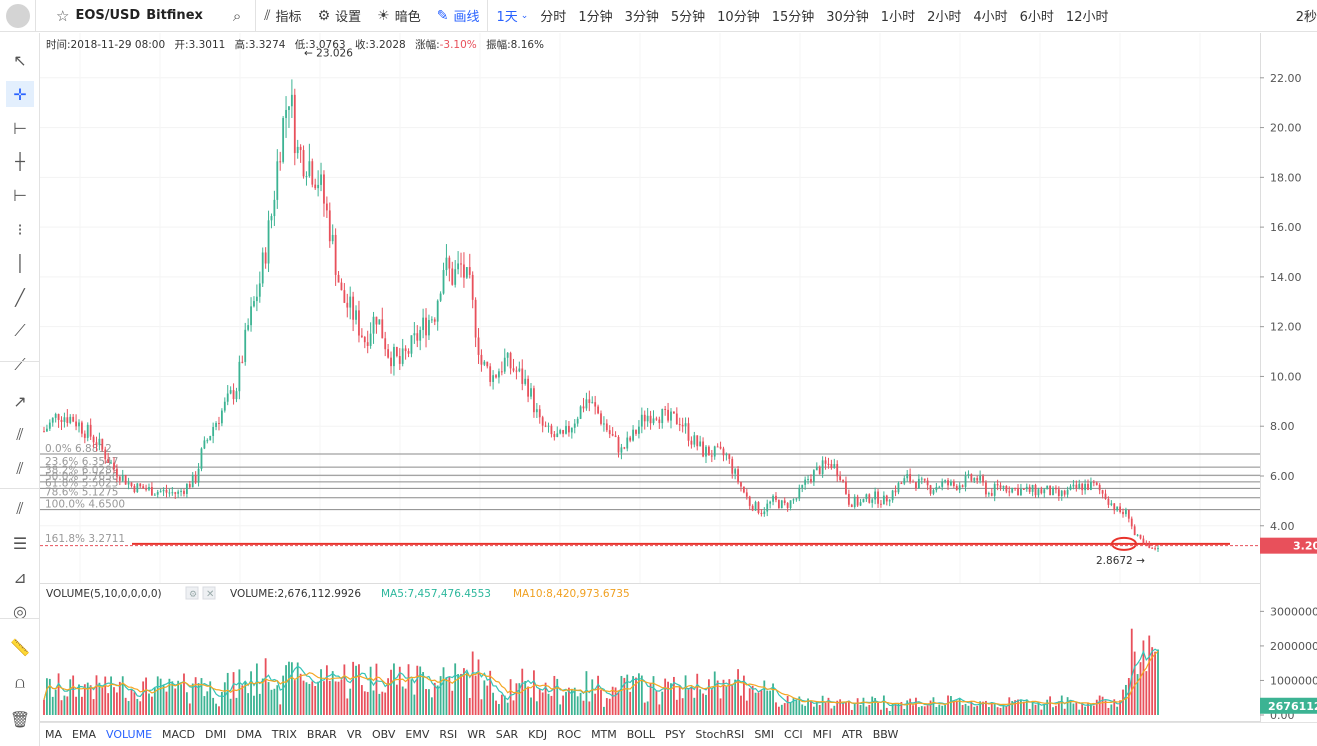 The image size is (1317, 746). What do you see at coordinates (20, 434) in the screenshot?
I see `parallel-channel-icon: ⫽` at bounding box center [20, 434].